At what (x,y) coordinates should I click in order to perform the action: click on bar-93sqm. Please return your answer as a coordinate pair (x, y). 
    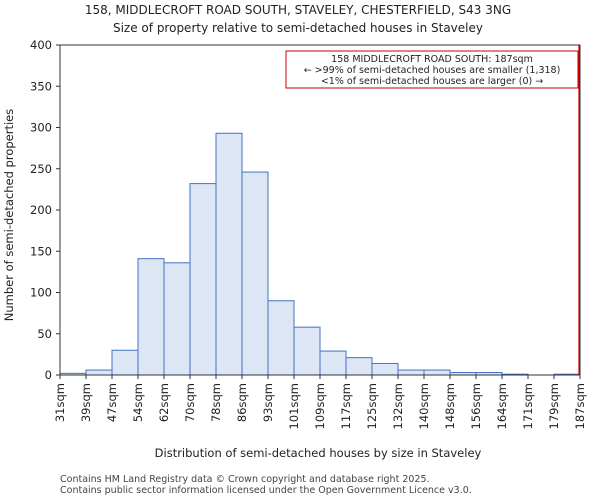
    Looking at the image, I should click on (281, 338).